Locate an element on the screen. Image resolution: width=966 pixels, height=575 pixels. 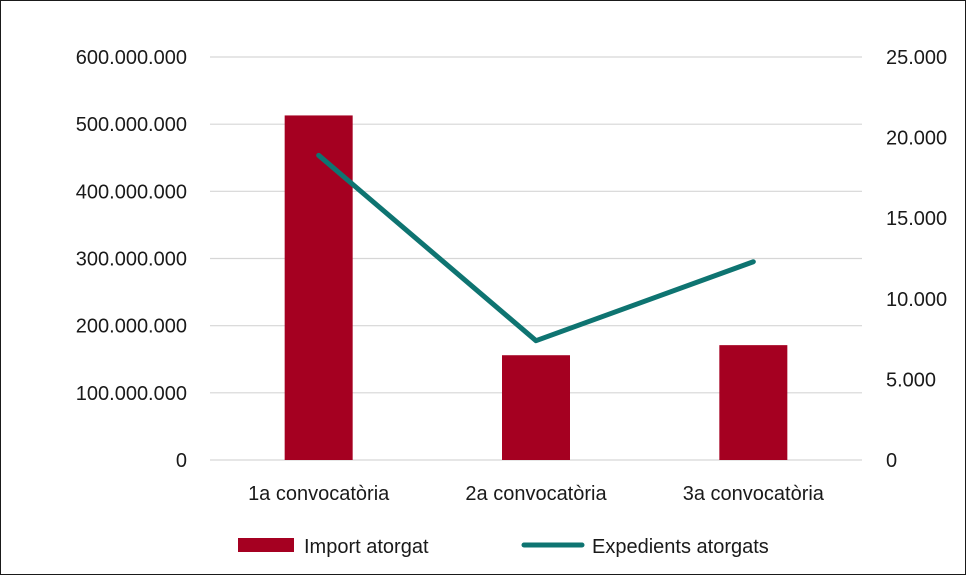
left-axis-tick-label: 500.000.000 is located at coordinates (131, 125).